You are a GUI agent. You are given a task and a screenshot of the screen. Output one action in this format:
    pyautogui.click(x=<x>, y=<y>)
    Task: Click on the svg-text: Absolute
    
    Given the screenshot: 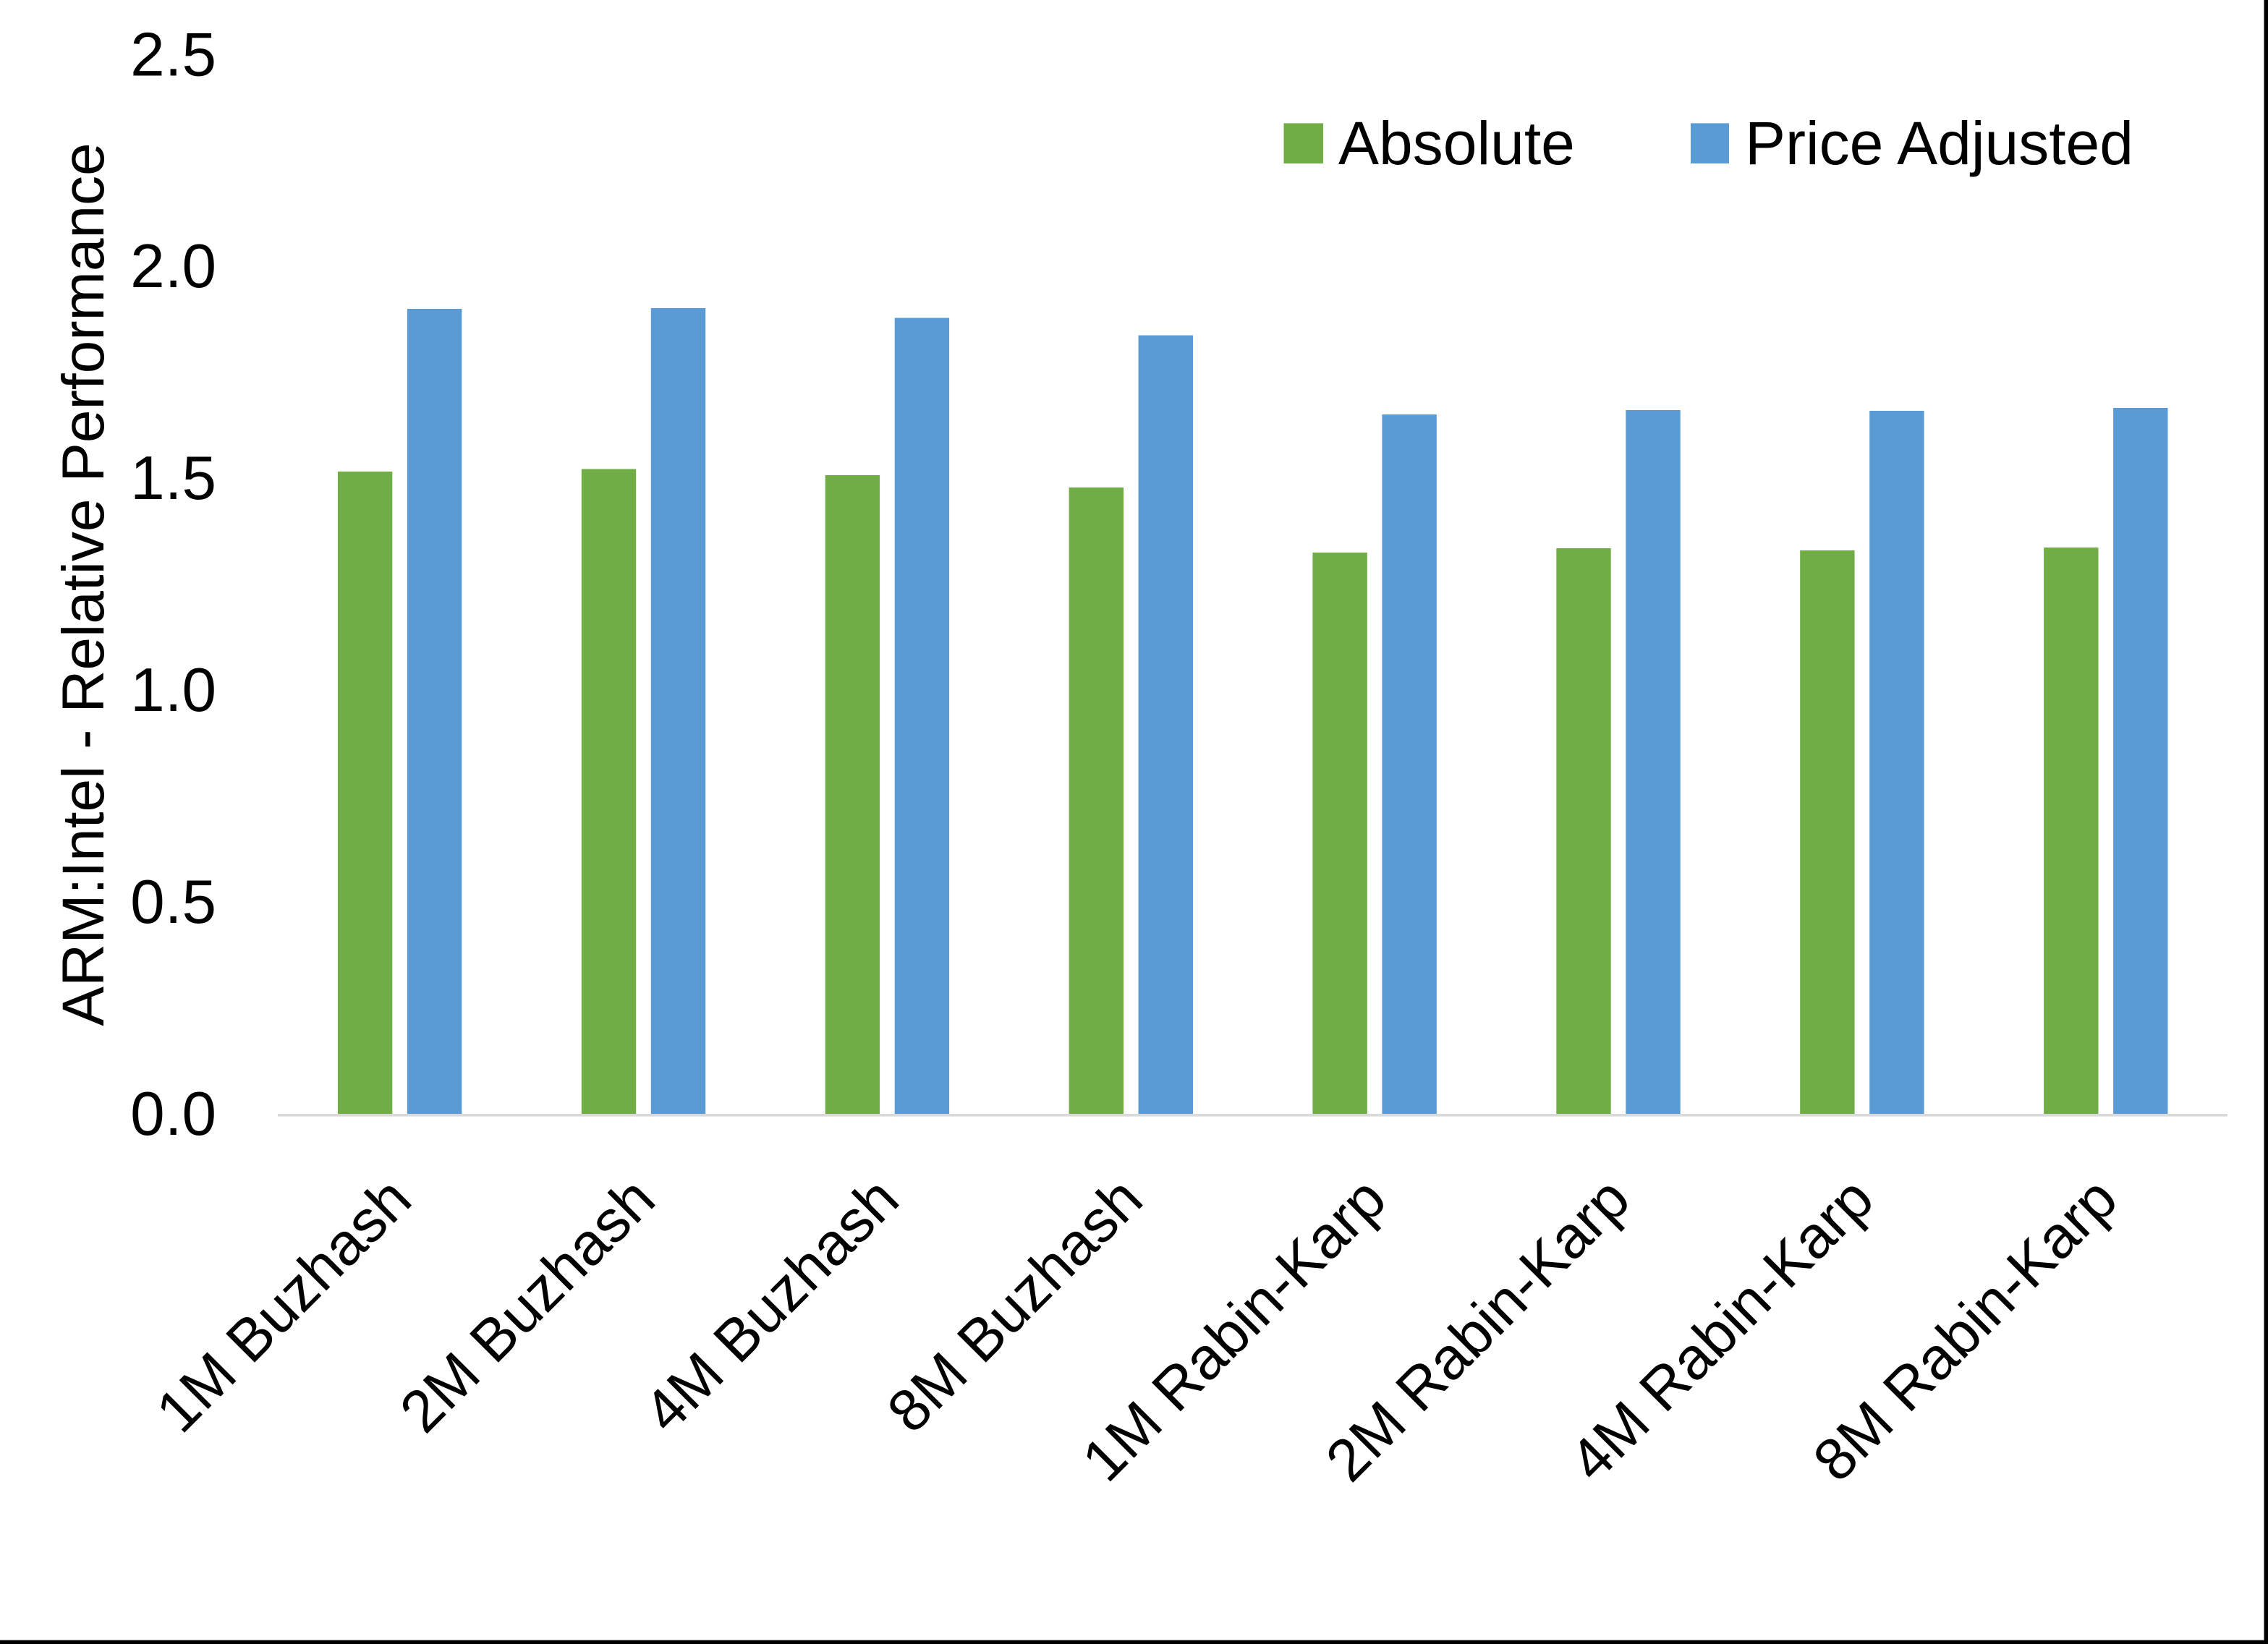 What is the action you would take?
    pyautogui.click(x=1456, y=143)
    